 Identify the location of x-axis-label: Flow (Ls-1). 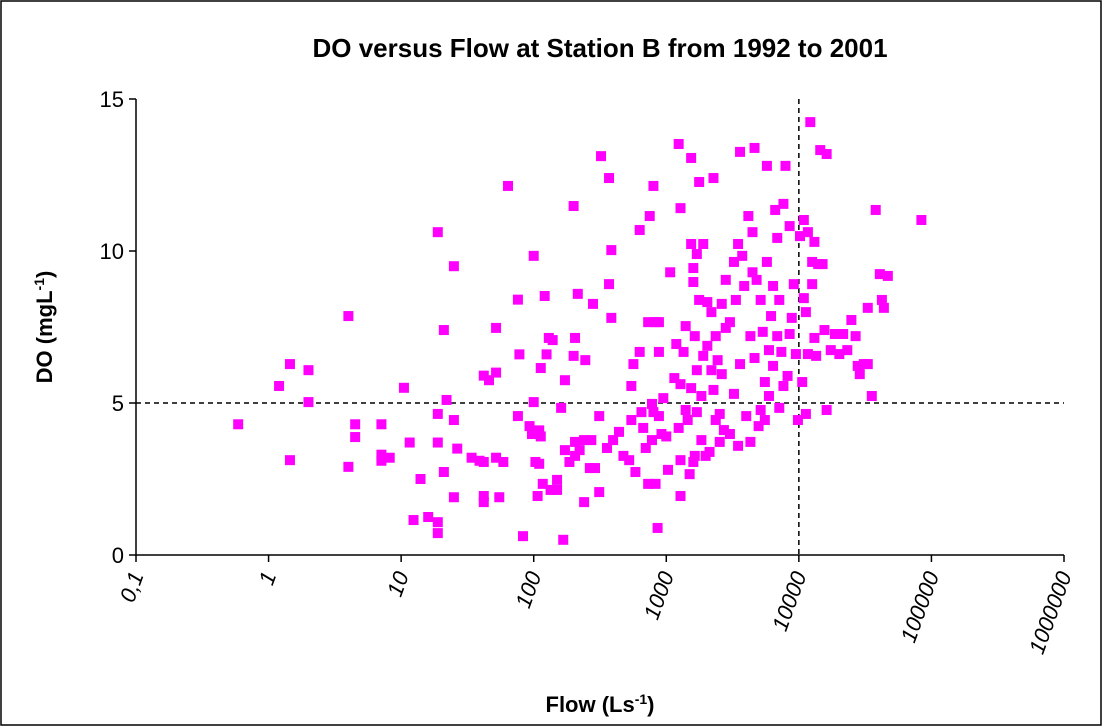
(600, 704).